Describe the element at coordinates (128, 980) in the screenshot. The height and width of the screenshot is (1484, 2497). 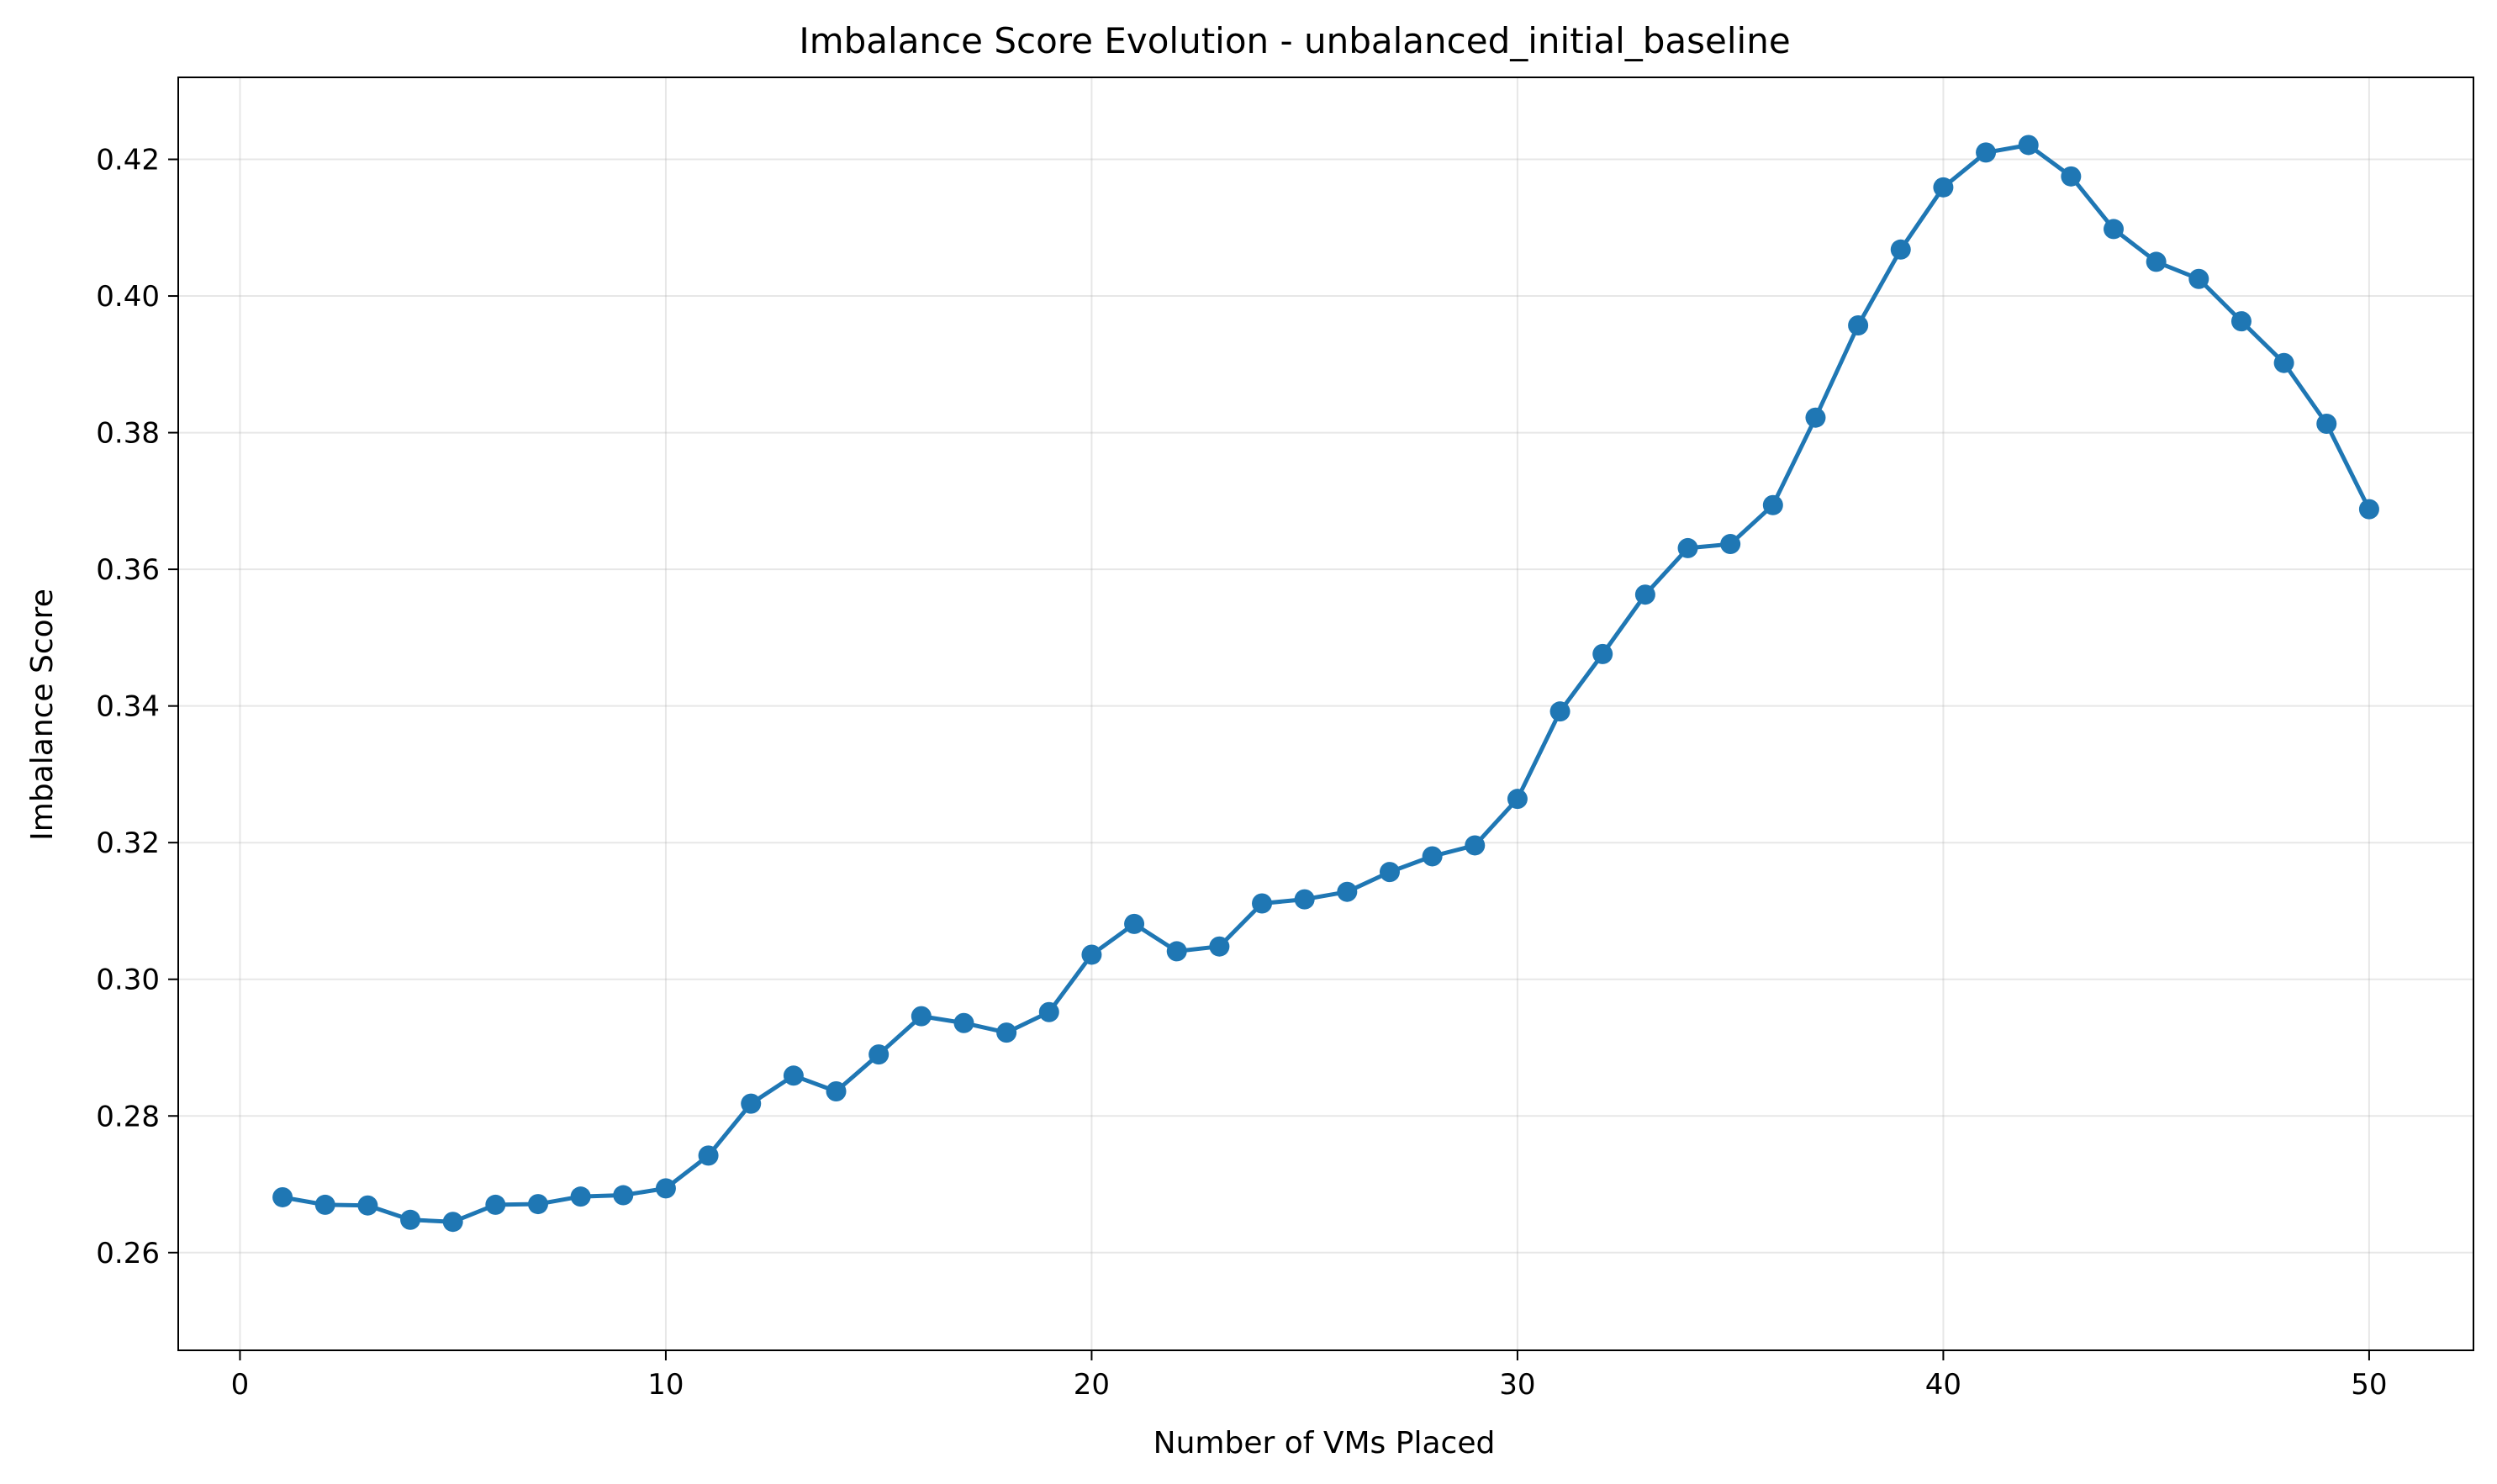
I see `y-tick-label: 0.30` at that location.